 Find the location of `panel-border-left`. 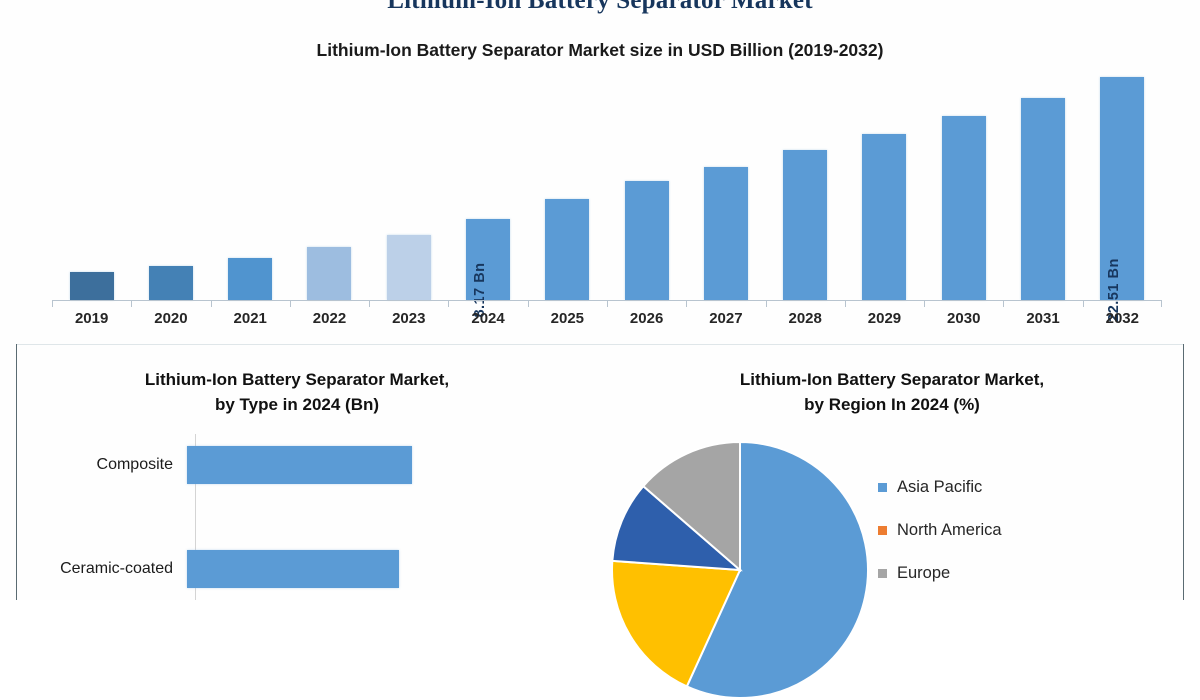

panel-border-left is located at coordinates (16, 472).